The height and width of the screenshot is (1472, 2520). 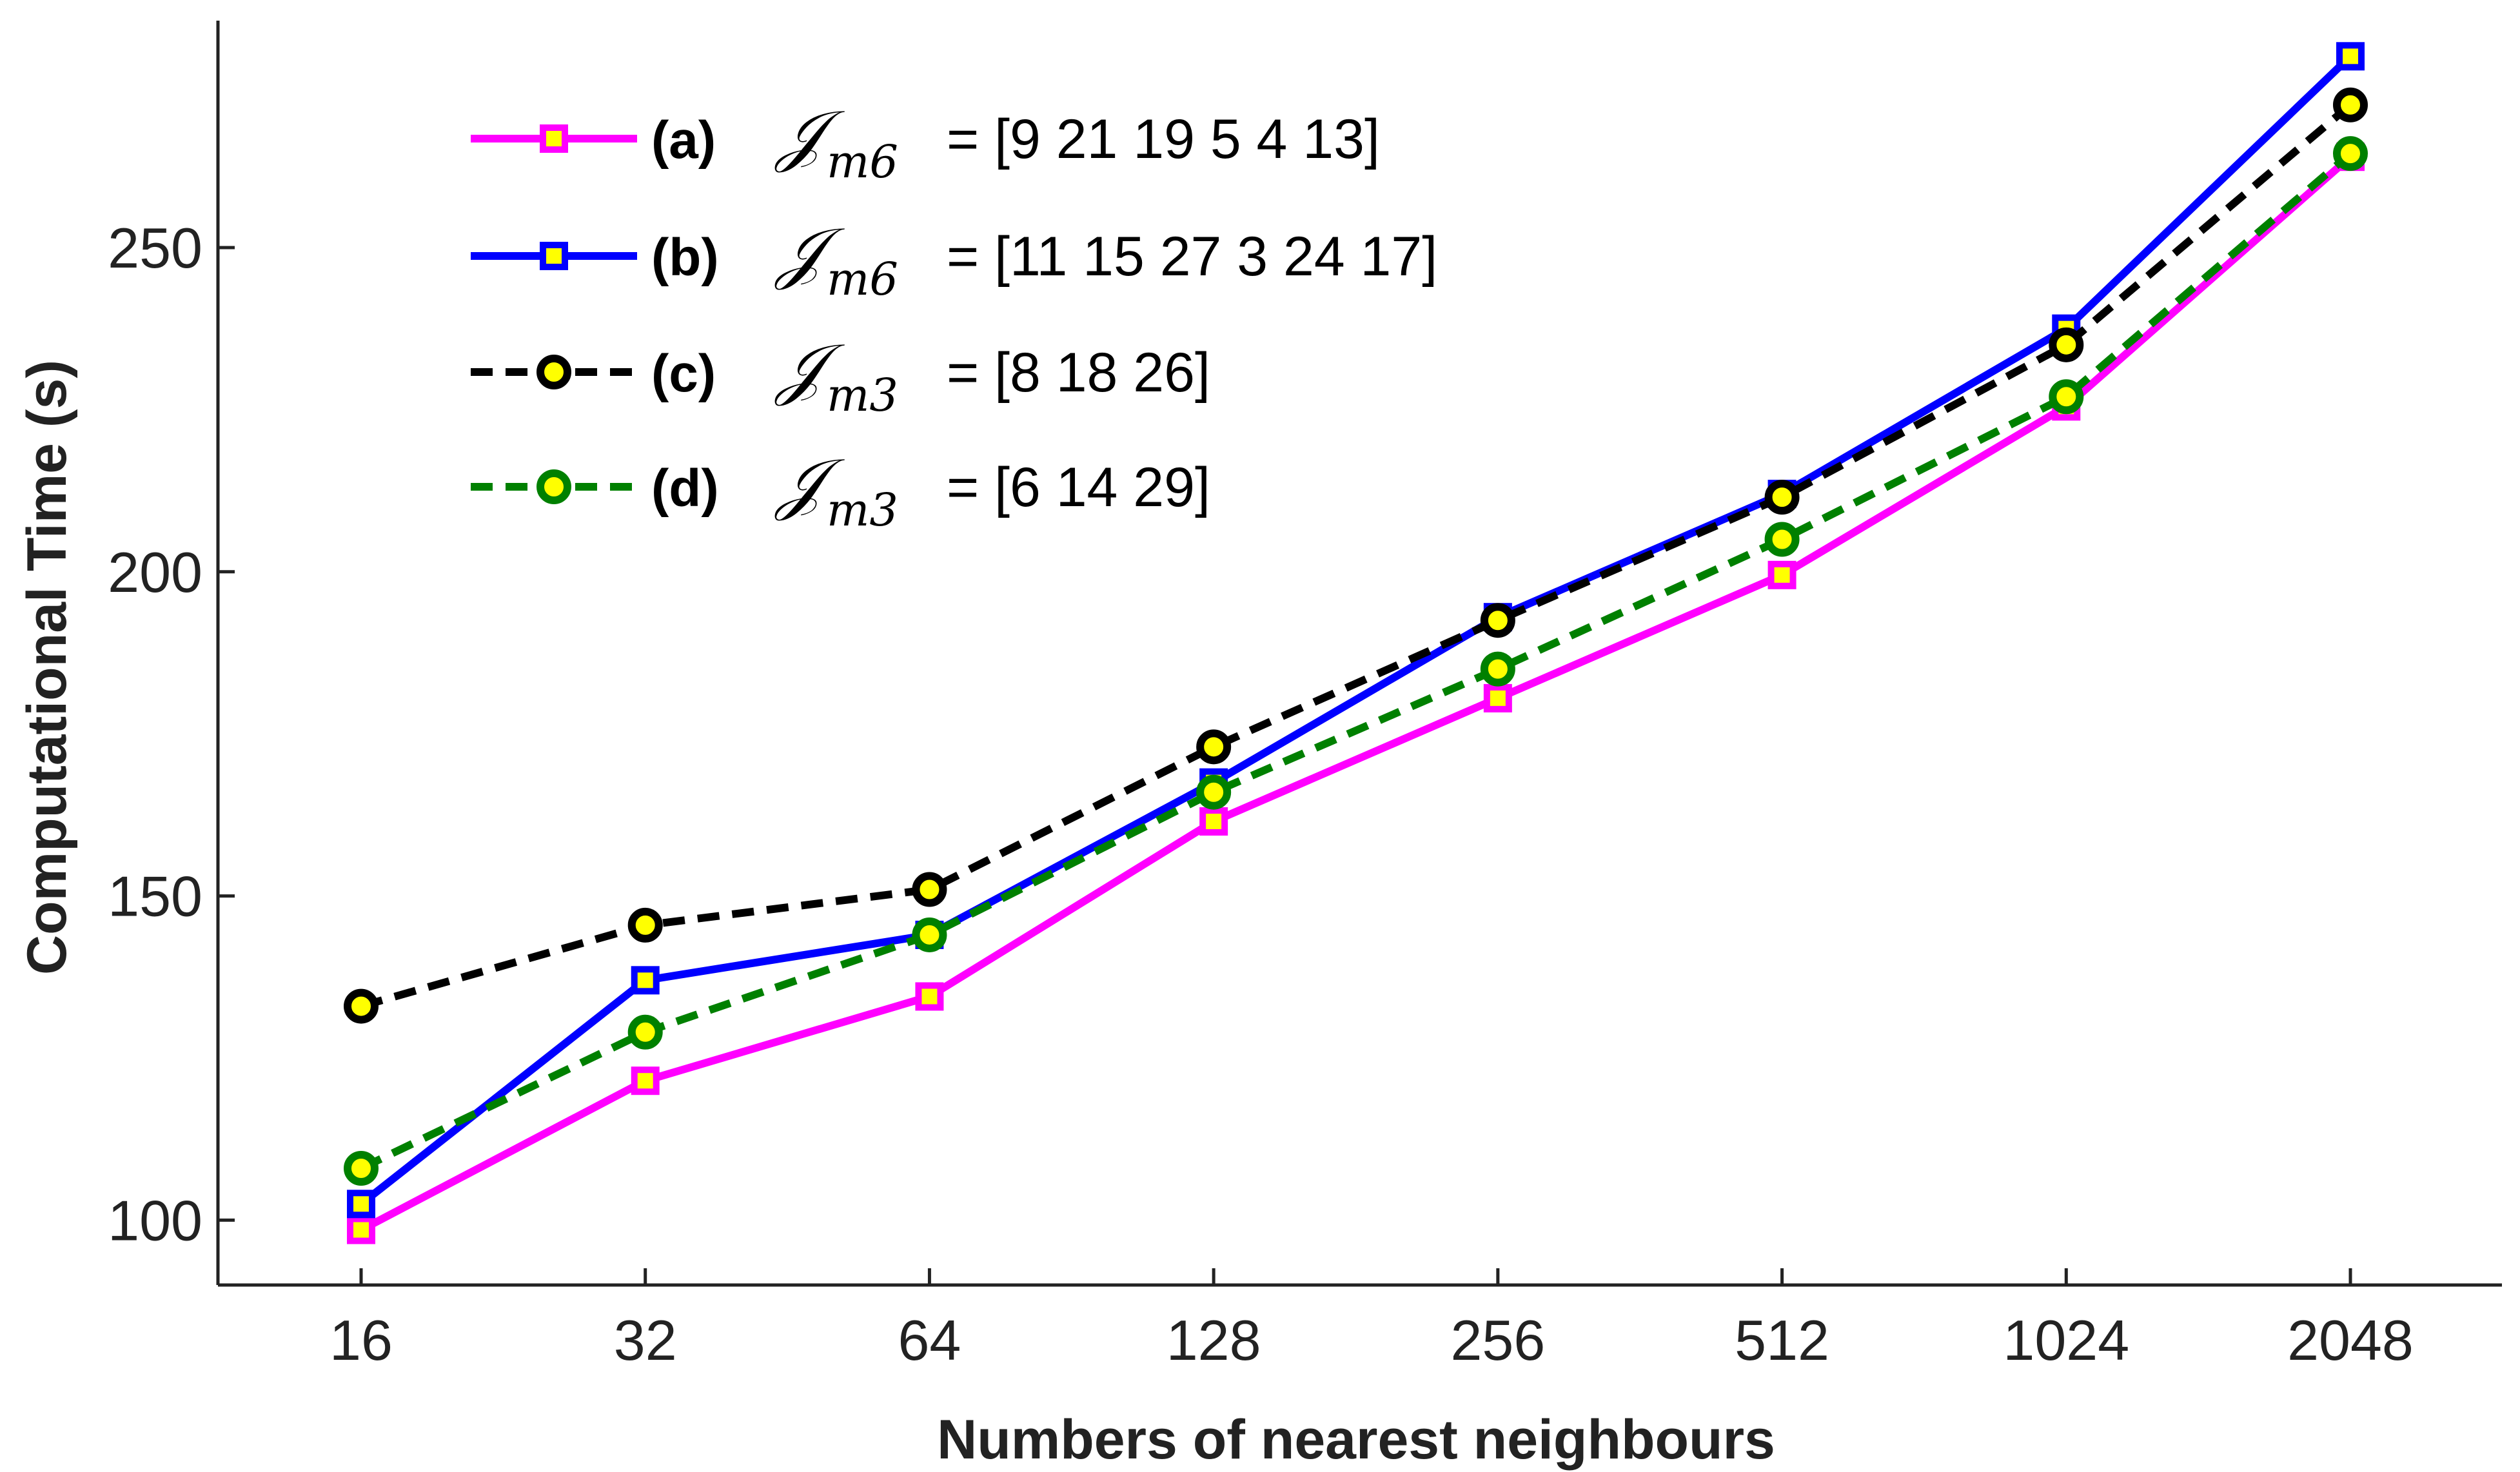 I want to click on y-tick-label: 100, so click(x=155, y=1220).